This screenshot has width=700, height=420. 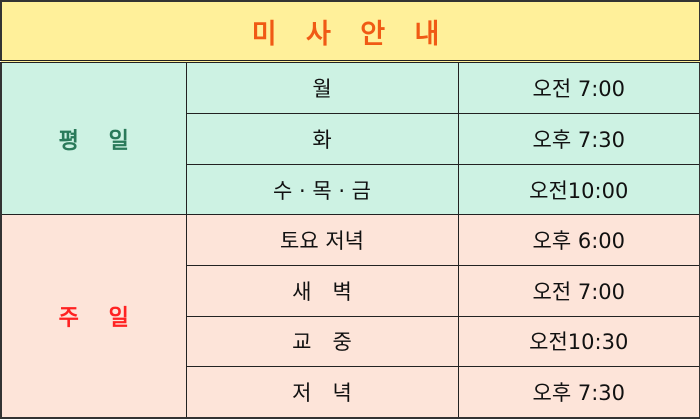 I want to click on table-row: 화 오후 7:30, so click(x=350, y=139).